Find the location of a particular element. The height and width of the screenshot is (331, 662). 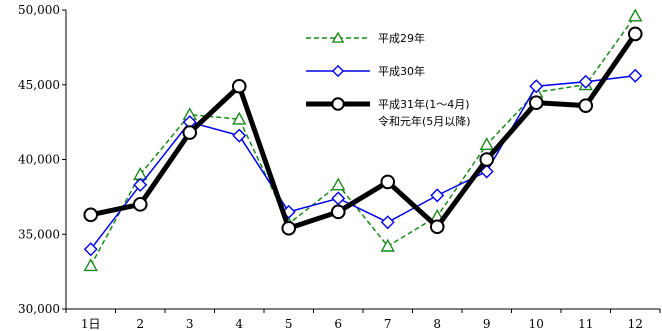

y-tick-label: 35,000 is located at coordinates (39, 234).